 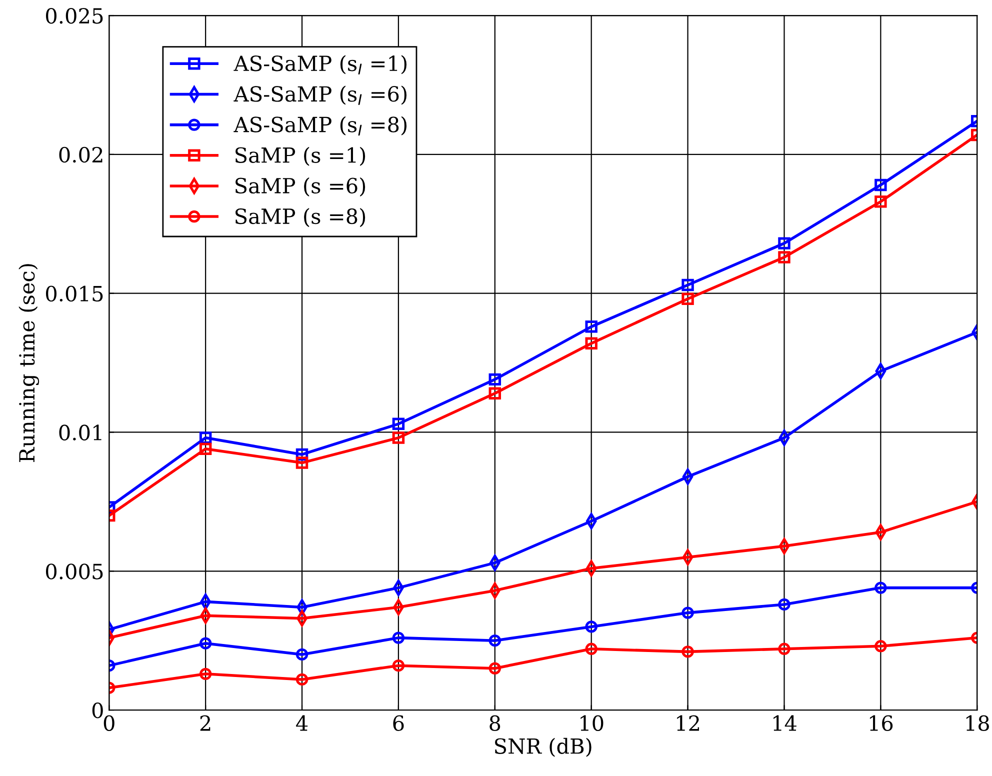 What do you see at coordinates (543, 747) in the screenshot?
I see `x-axis-title: SNR (dB)` at bounding box center [543, 747].